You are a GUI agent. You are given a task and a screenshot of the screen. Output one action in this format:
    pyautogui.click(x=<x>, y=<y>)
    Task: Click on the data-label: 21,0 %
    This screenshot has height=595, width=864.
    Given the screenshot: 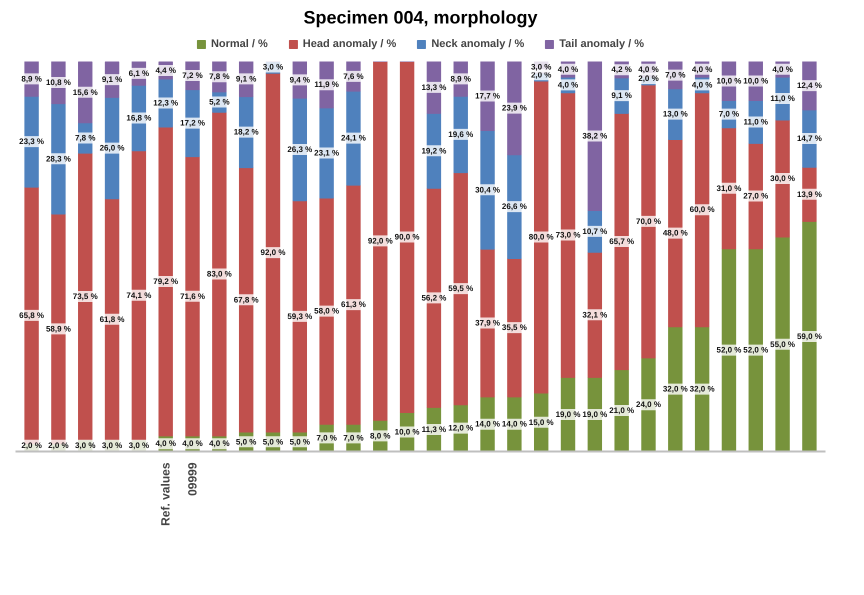 What is the action you would take?
    pyautogui.click(x=621, y=411)
    